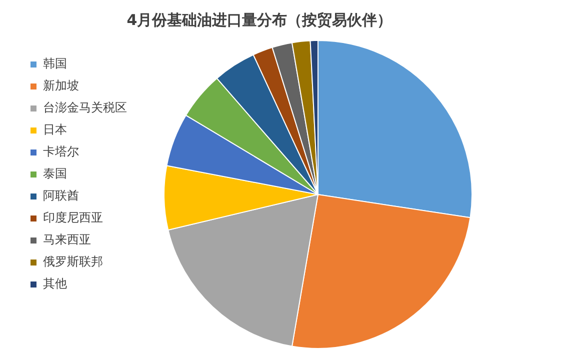 Image resolution: width=579 pixels, height=359 pixels. Describe the element at coordinates (55, 63) in the screenshot. I see `legend-label: 韩国` at that location.